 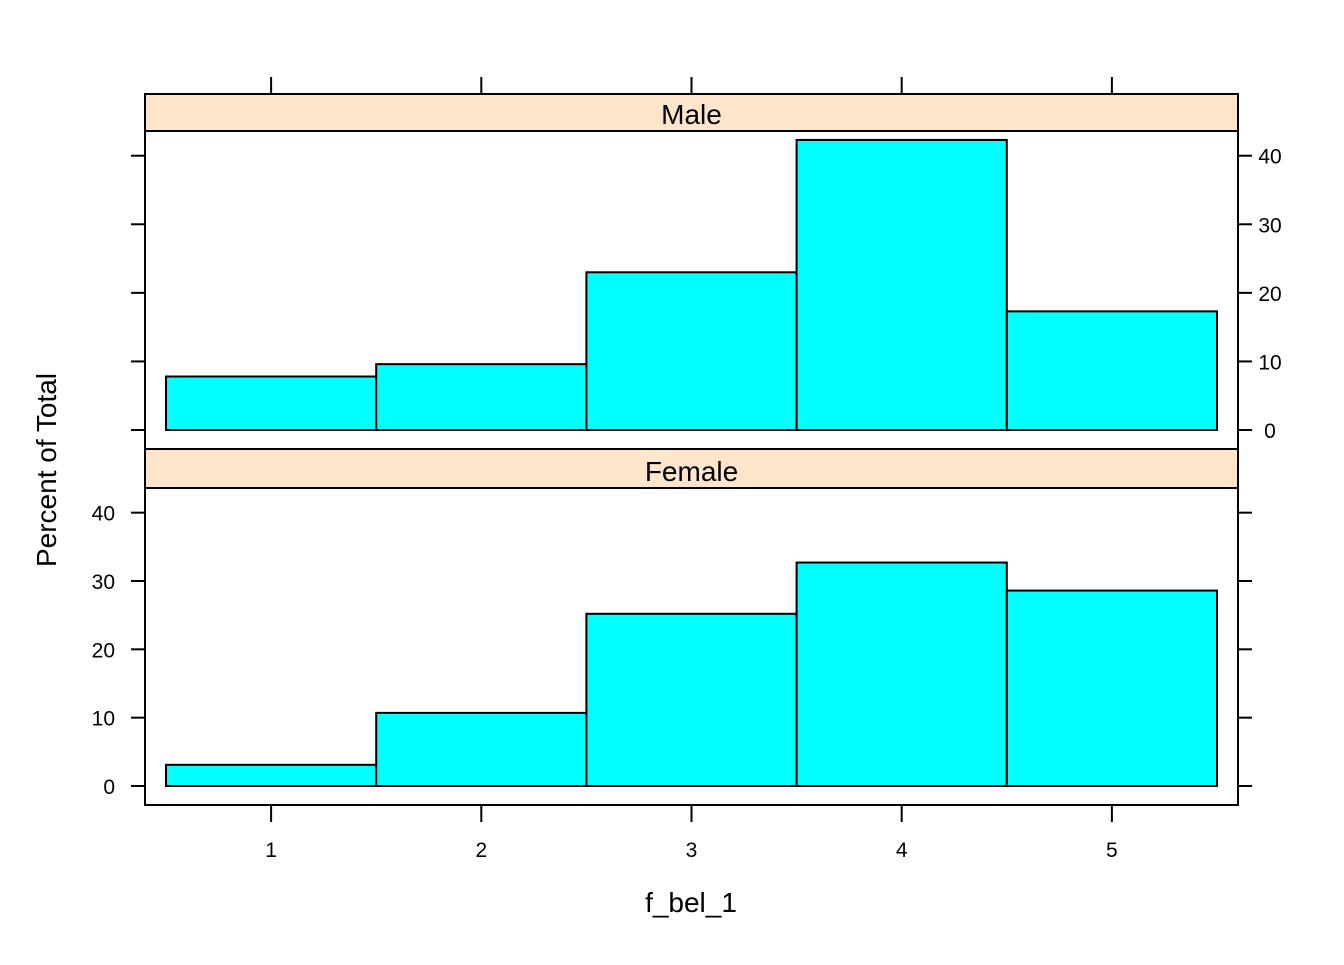 What do you see at coordinates (1269, 225) in the screenshot?
I see `y-tick-label-right-30: 30` at bounding box center [1269, 225].